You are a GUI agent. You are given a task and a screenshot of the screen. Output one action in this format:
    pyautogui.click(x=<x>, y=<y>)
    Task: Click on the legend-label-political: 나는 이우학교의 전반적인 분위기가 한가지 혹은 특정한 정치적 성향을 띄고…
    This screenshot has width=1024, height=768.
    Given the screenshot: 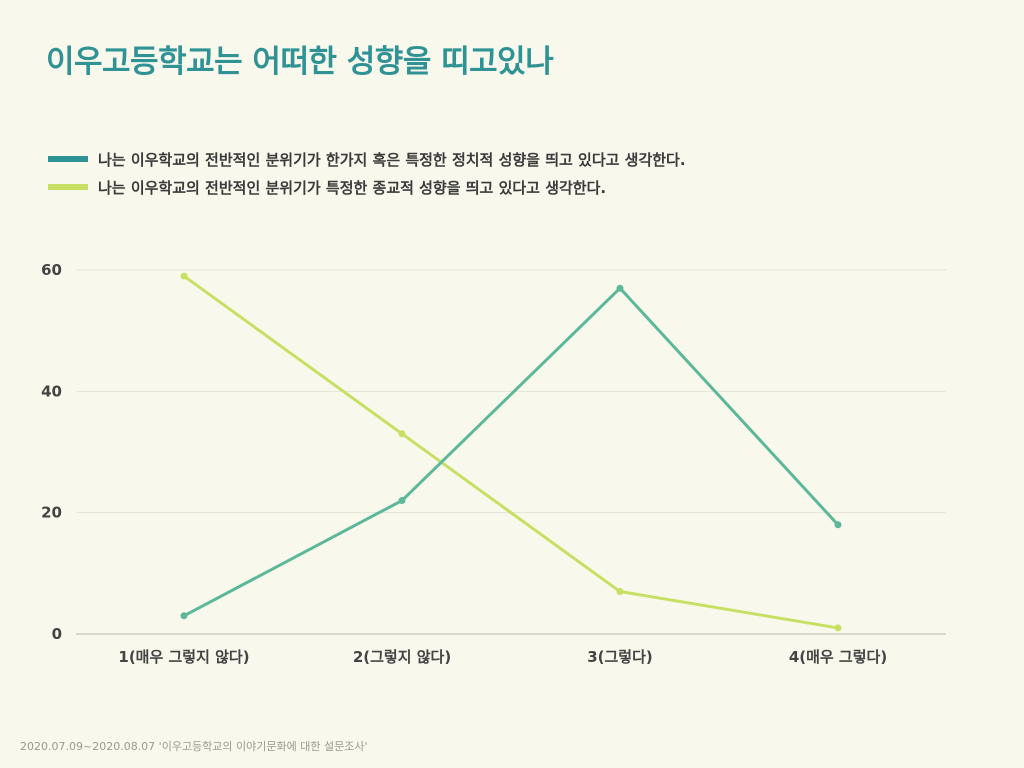 What is the action you would take?
    pyautogui.click(x=392, y=159)
    